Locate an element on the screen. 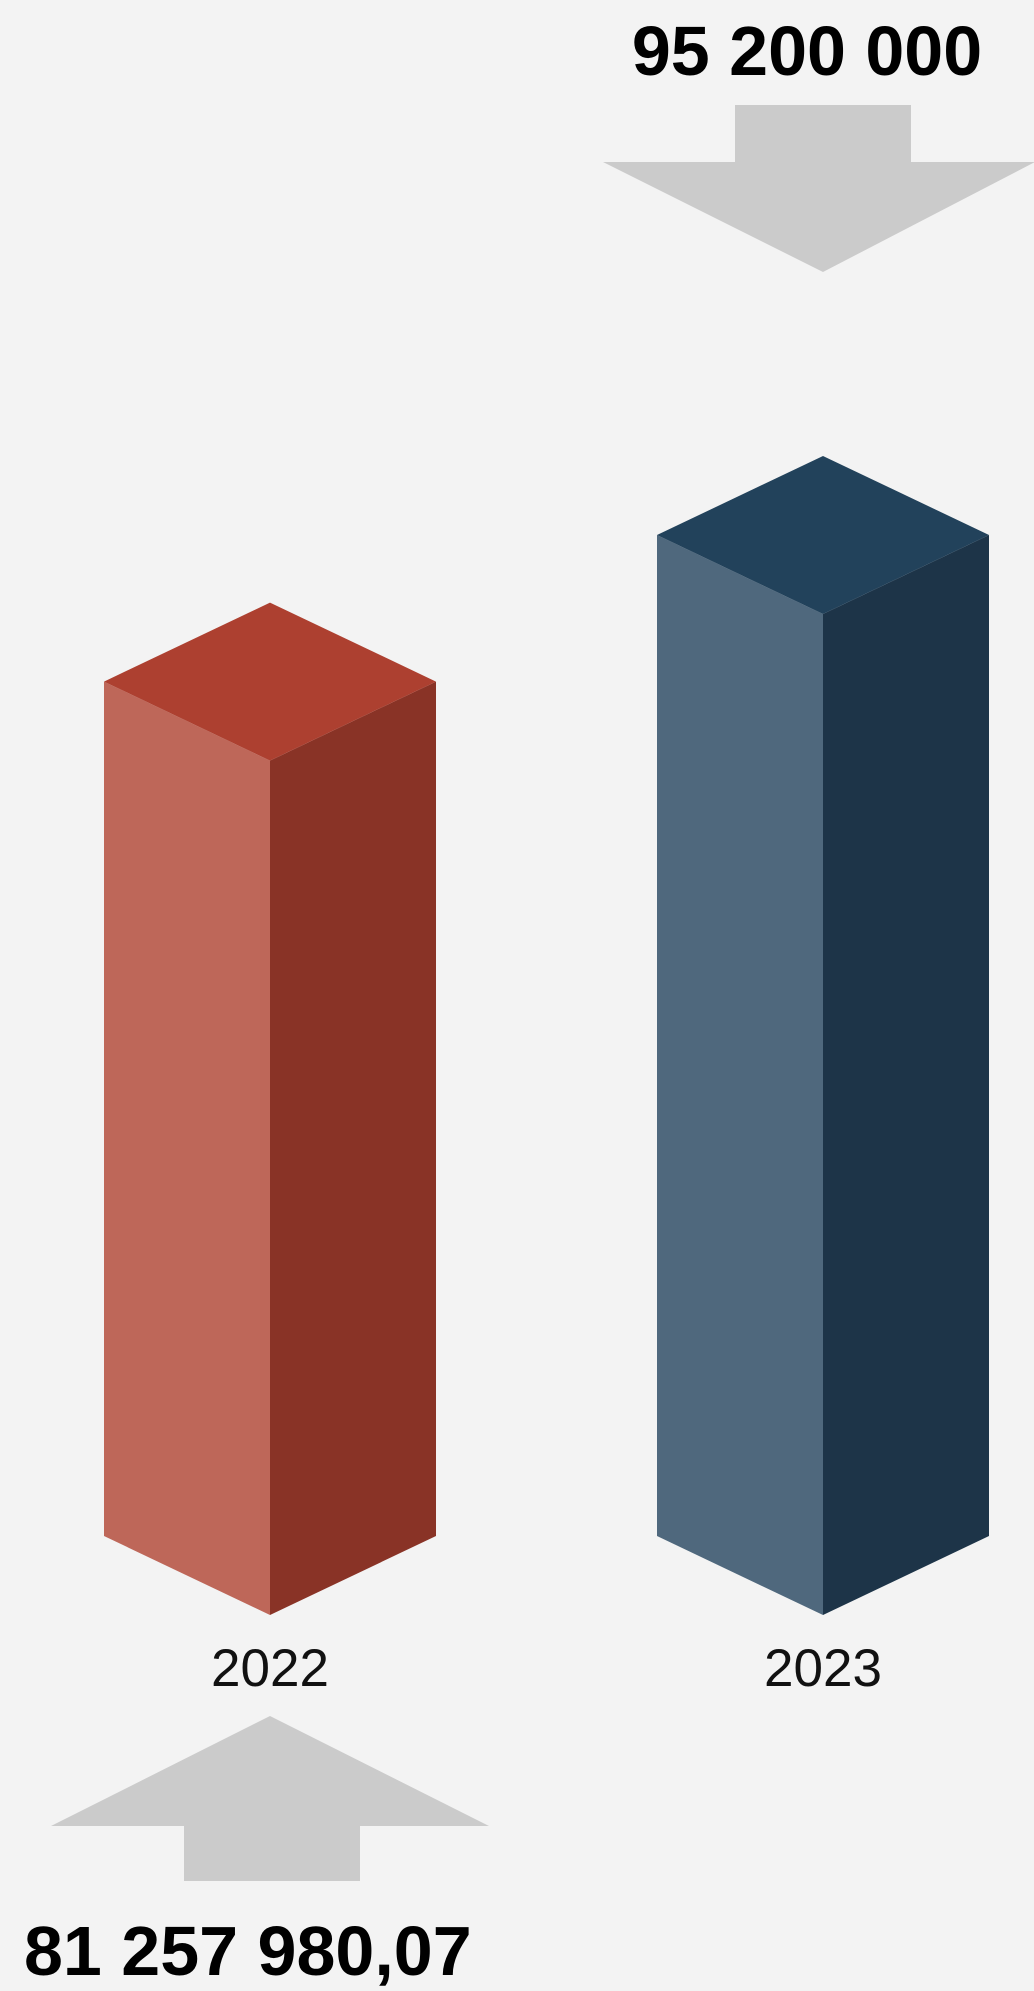 This screenshot has width=1034, height=1991. data-label: 81 257 980,07 is located at coordinates (248, 1951).